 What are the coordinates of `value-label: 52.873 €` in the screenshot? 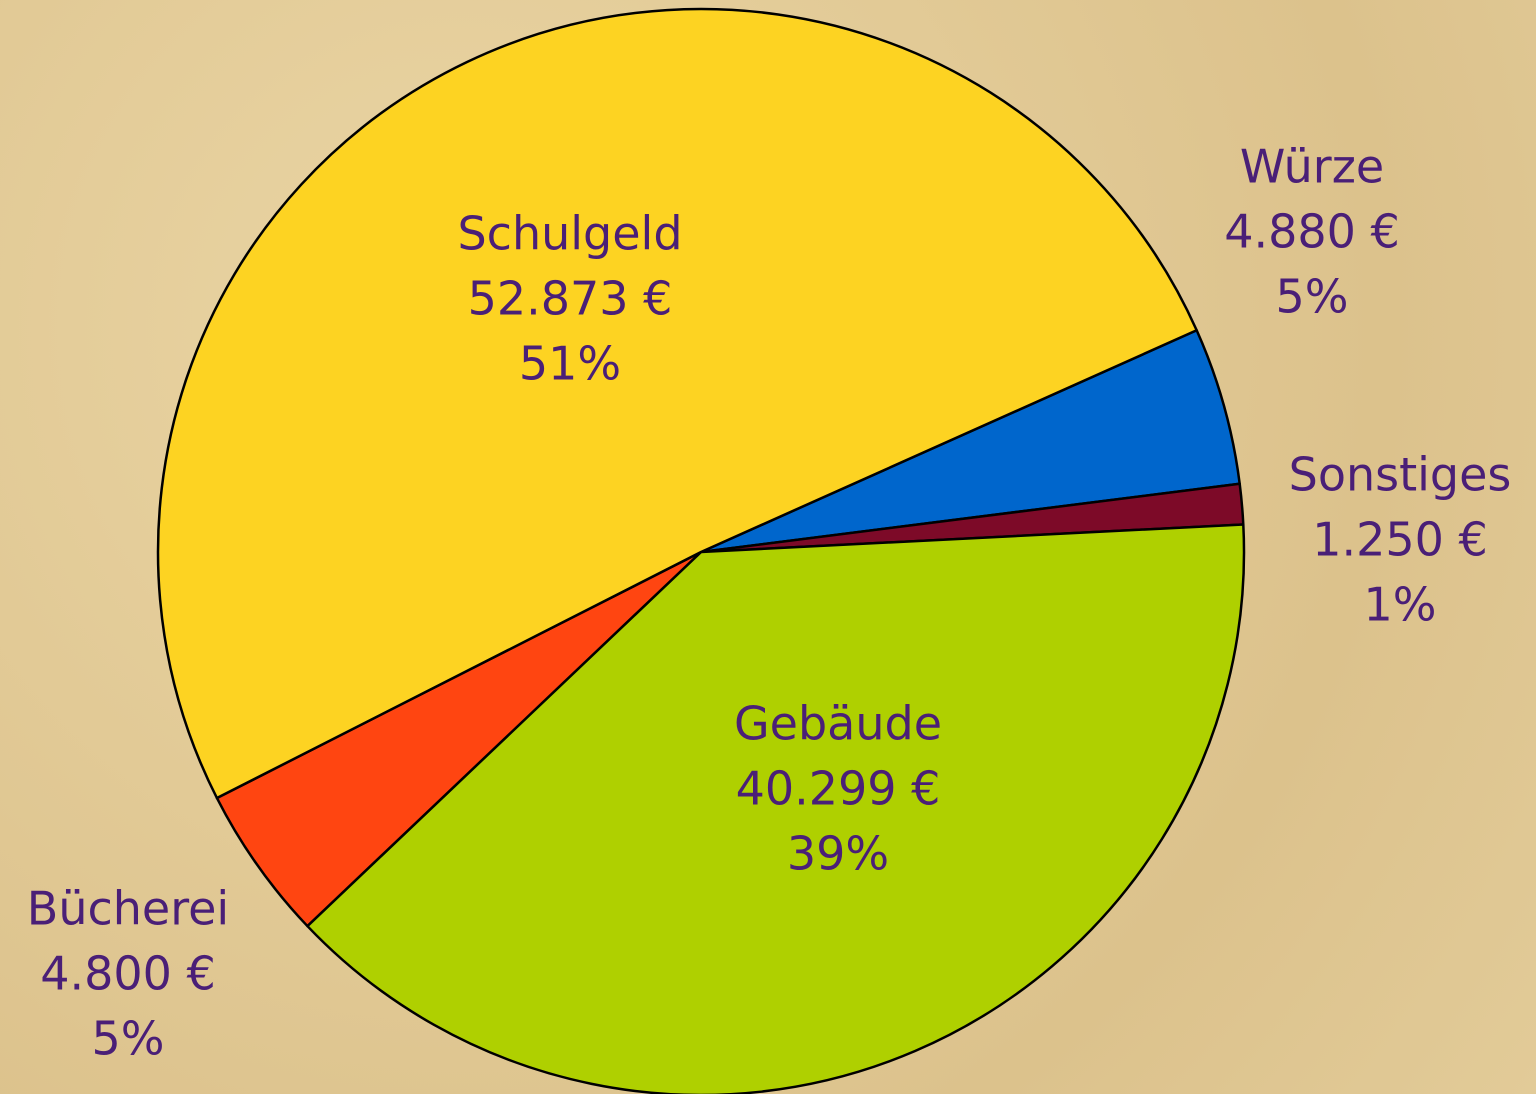 It's located at (570, 299).